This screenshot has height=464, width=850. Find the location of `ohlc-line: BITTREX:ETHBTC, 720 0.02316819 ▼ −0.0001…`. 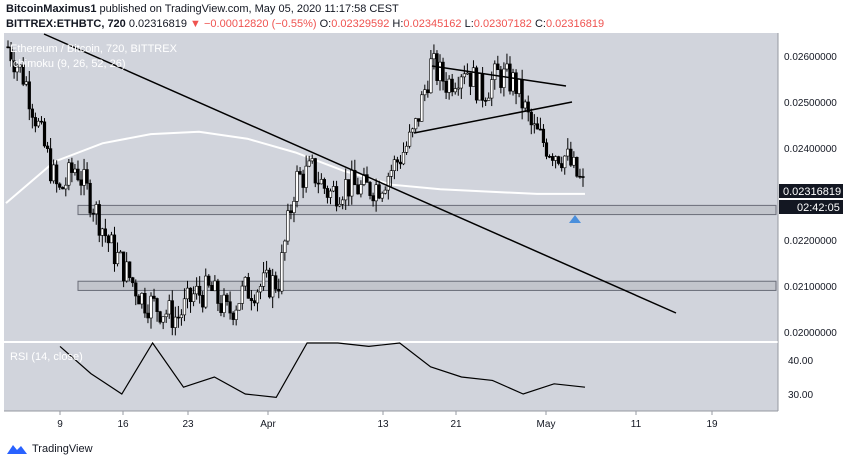

ohlc-line: BITTREX:ETHBTC, 720 0.02316819 ▼ −0.0001… is located at coordinates (305, 24).